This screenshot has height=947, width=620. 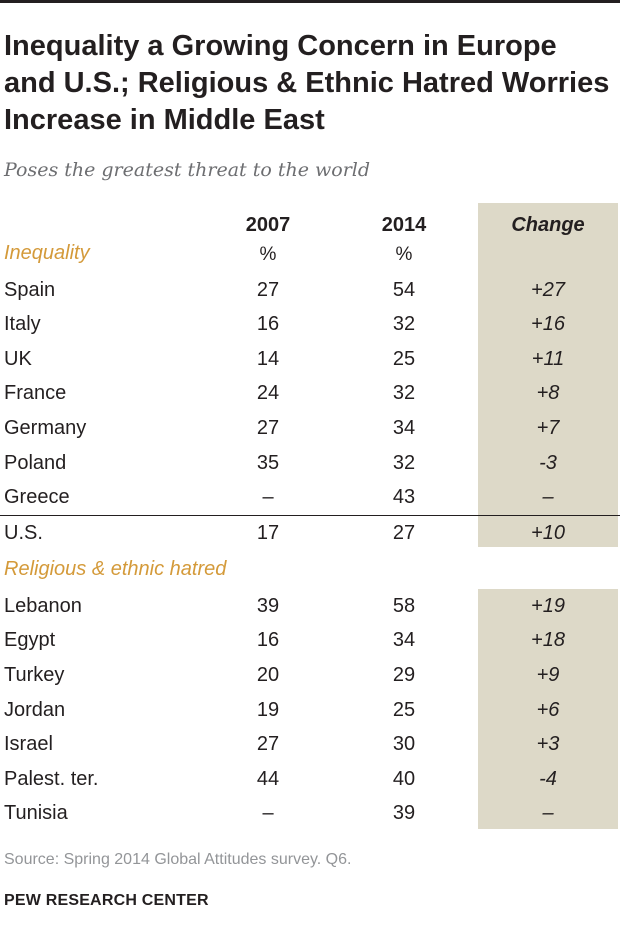 What do you see at coordinates (310, 1) in the screenshot?
I see `top-rule` at bounding box center [310, 1].